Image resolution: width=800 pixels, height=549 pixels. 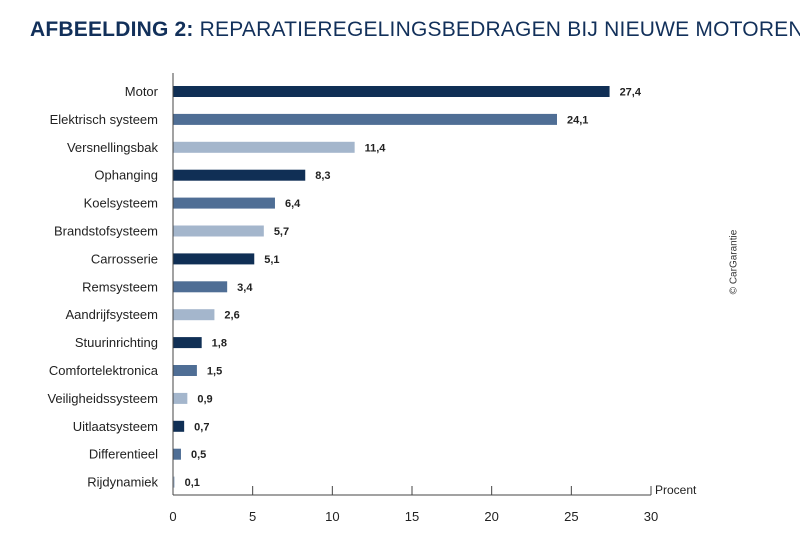 I want to click on value-label: 2,6, so click(x=231, y=316).